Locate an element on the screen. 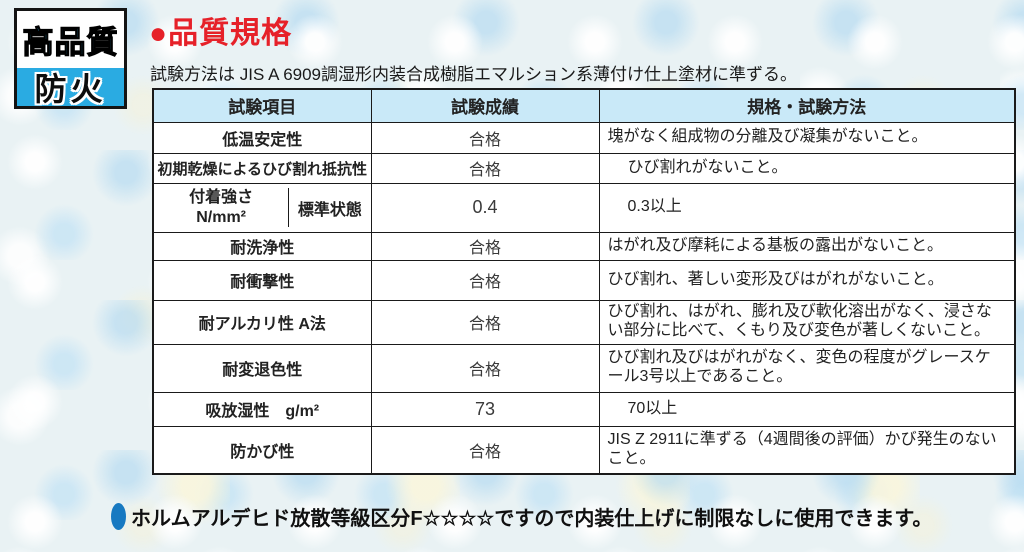  spec-method-cell: はがれ及び摩耗による基板の露出がないこと。 is located at coordinates (807, 246).